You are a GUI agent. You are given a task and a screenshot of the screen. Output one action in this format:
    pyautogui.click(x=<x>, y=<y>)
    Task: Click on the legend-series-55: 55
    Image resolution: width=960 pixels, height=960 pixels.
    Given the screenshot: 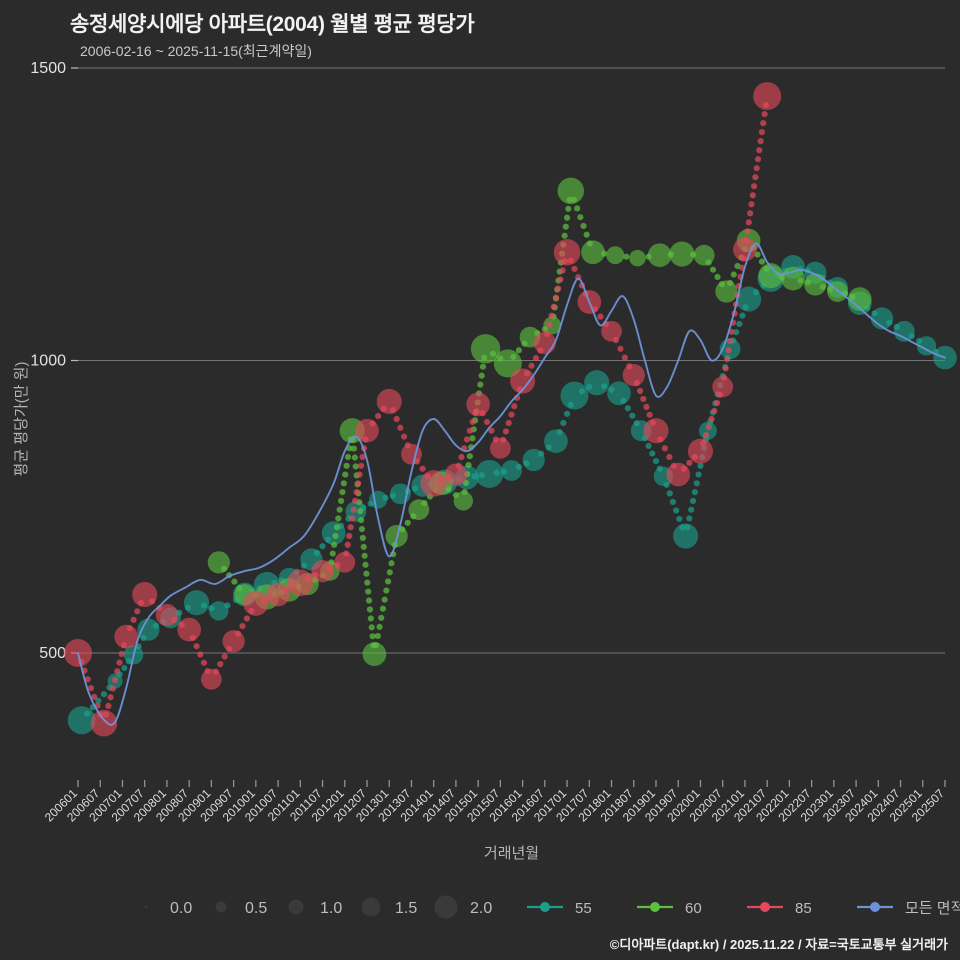 What is the action you would take?
    pyautogui.click(x=559, y=908)
    